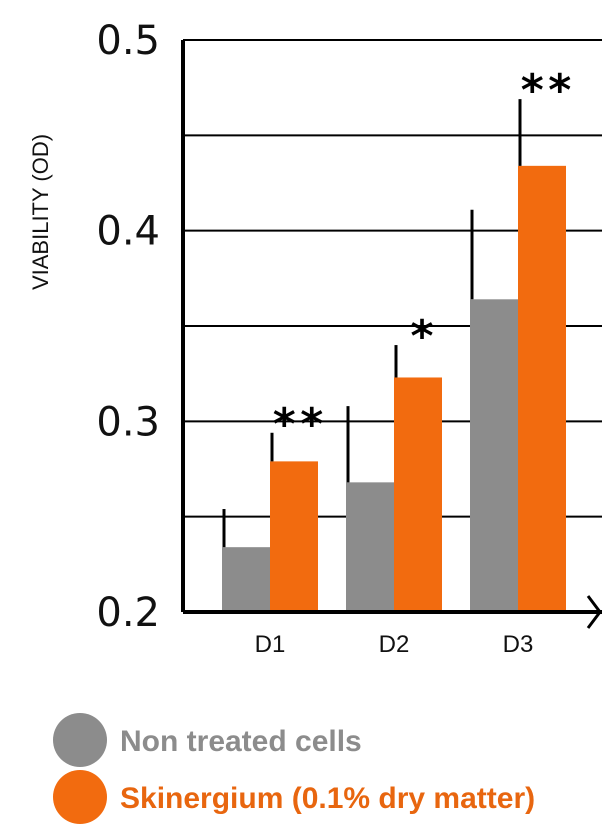 This screenshot has width=602, height=832. What do you see at coordinates (594, 612) in the screenshot?
I see `x-axis-arrow-icon` at bounding box center [594, 612].